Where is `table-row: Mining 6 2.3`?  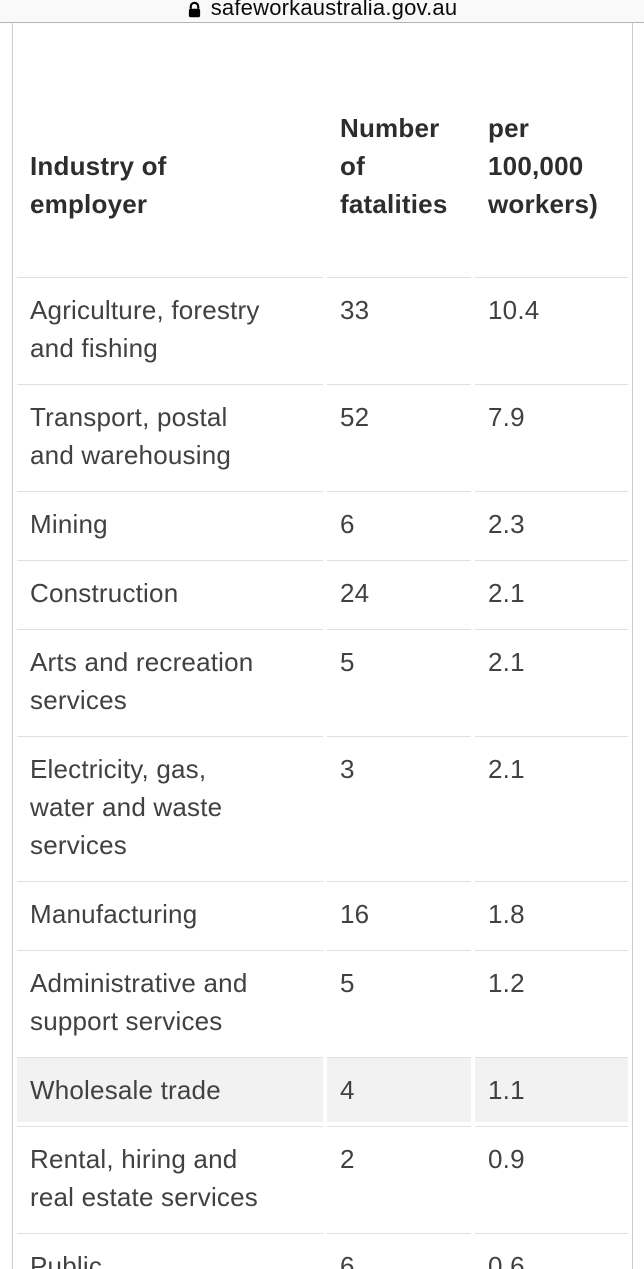
table-row: Mining 6 2.3 is located at coordinates (322, 523).